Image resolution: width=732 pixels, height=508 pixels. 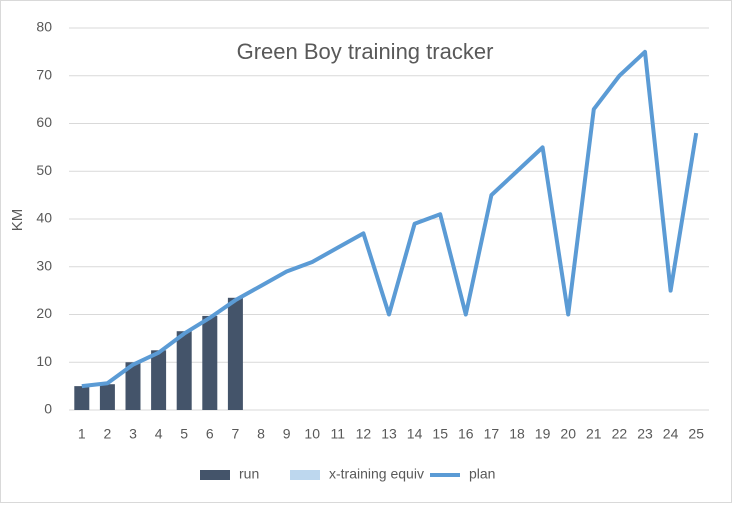 I want to click on x-tick-label: 6, so click(x=210, y=434).